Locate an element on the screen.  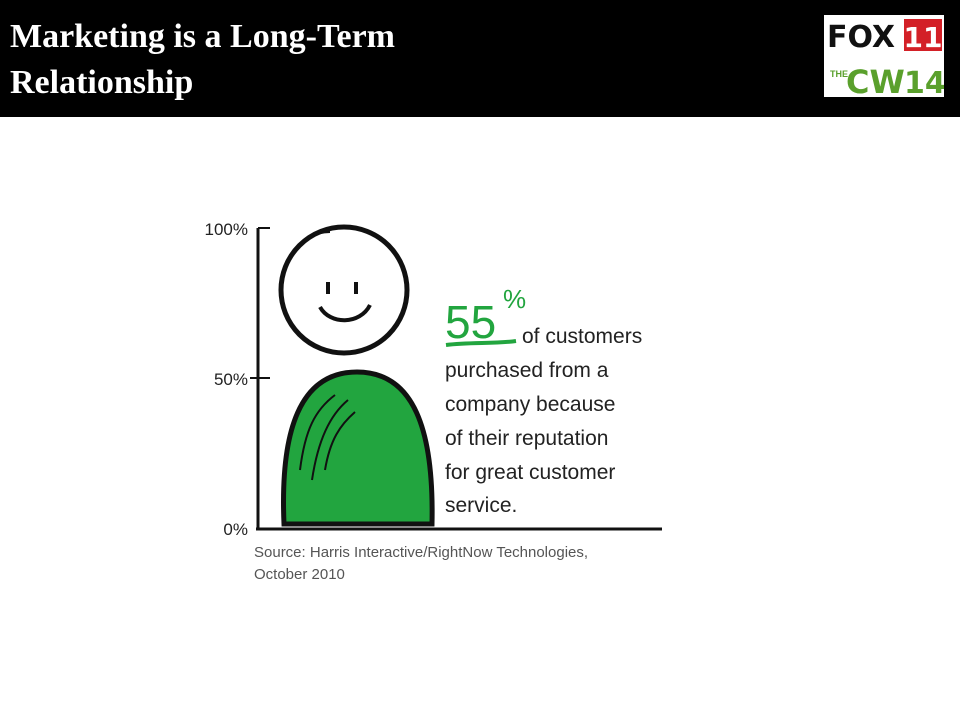
axis-label: 100% is located at coordinates (226, 229).